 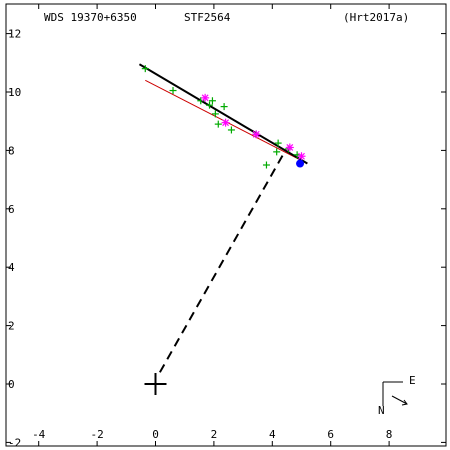 What do you see at coordinates (11, 209) in the screenshot?
I see `y-tick-label: 6` at bounding box center [11, 209].